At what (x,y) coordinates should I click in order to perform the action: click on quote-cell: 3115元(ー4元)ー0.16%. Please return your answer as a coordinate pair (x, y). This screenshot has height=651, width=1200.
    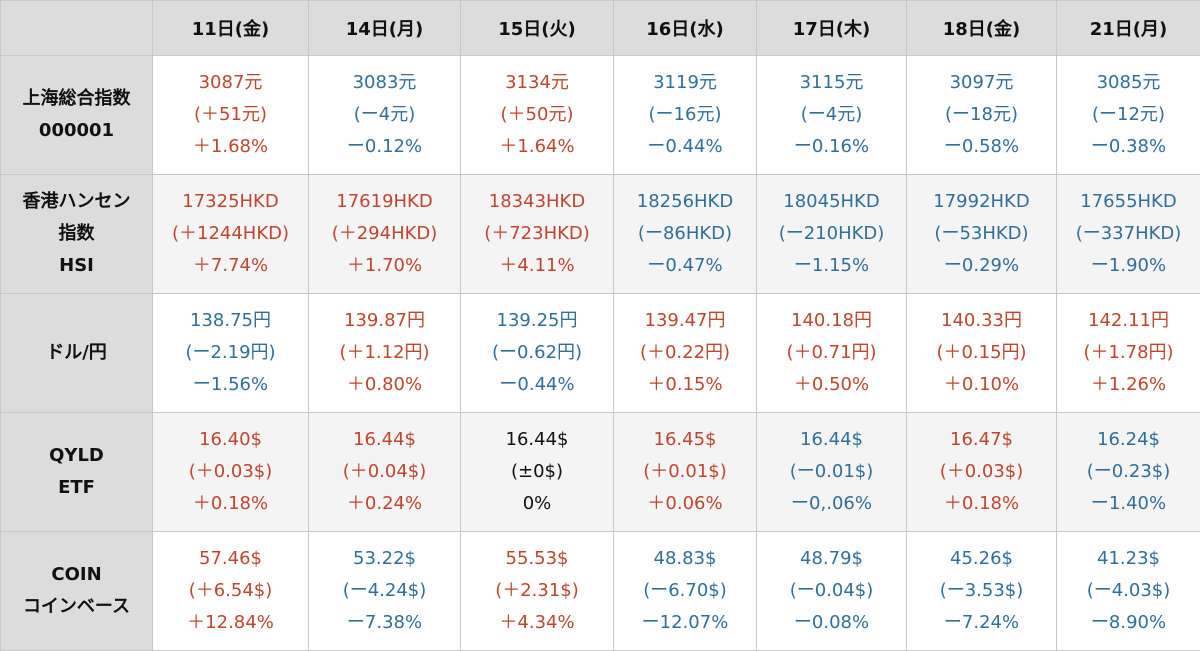
    Looking at the image, I should click on (832, 115).